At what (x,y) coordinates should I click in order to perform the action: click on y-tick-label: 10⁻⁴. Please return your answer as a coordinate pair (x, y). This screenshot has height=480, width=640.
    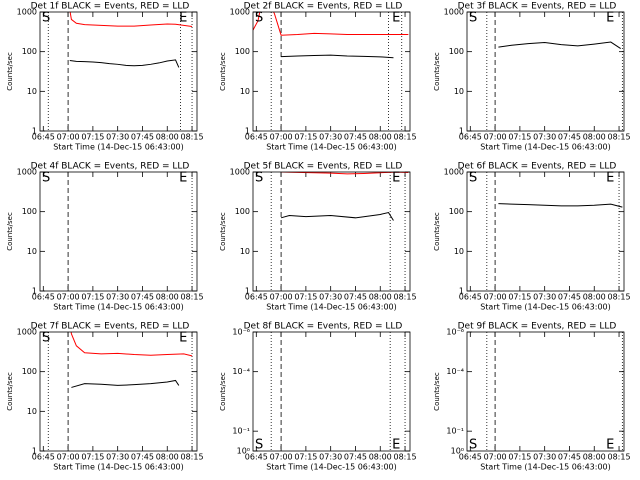
    Looking at the image, I should click on (455, 371).